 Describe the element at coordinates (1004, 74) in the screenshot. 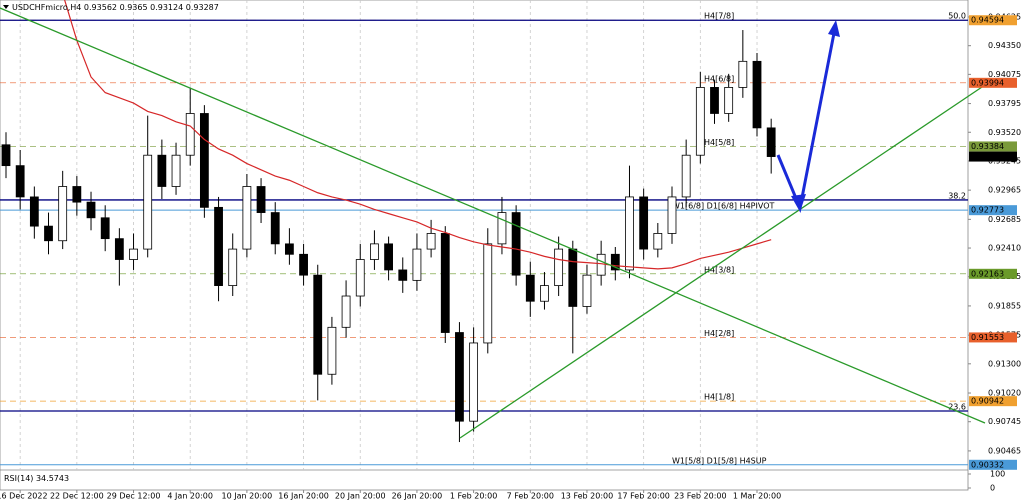

I see `y-tick-label: 0.94075` at that location.